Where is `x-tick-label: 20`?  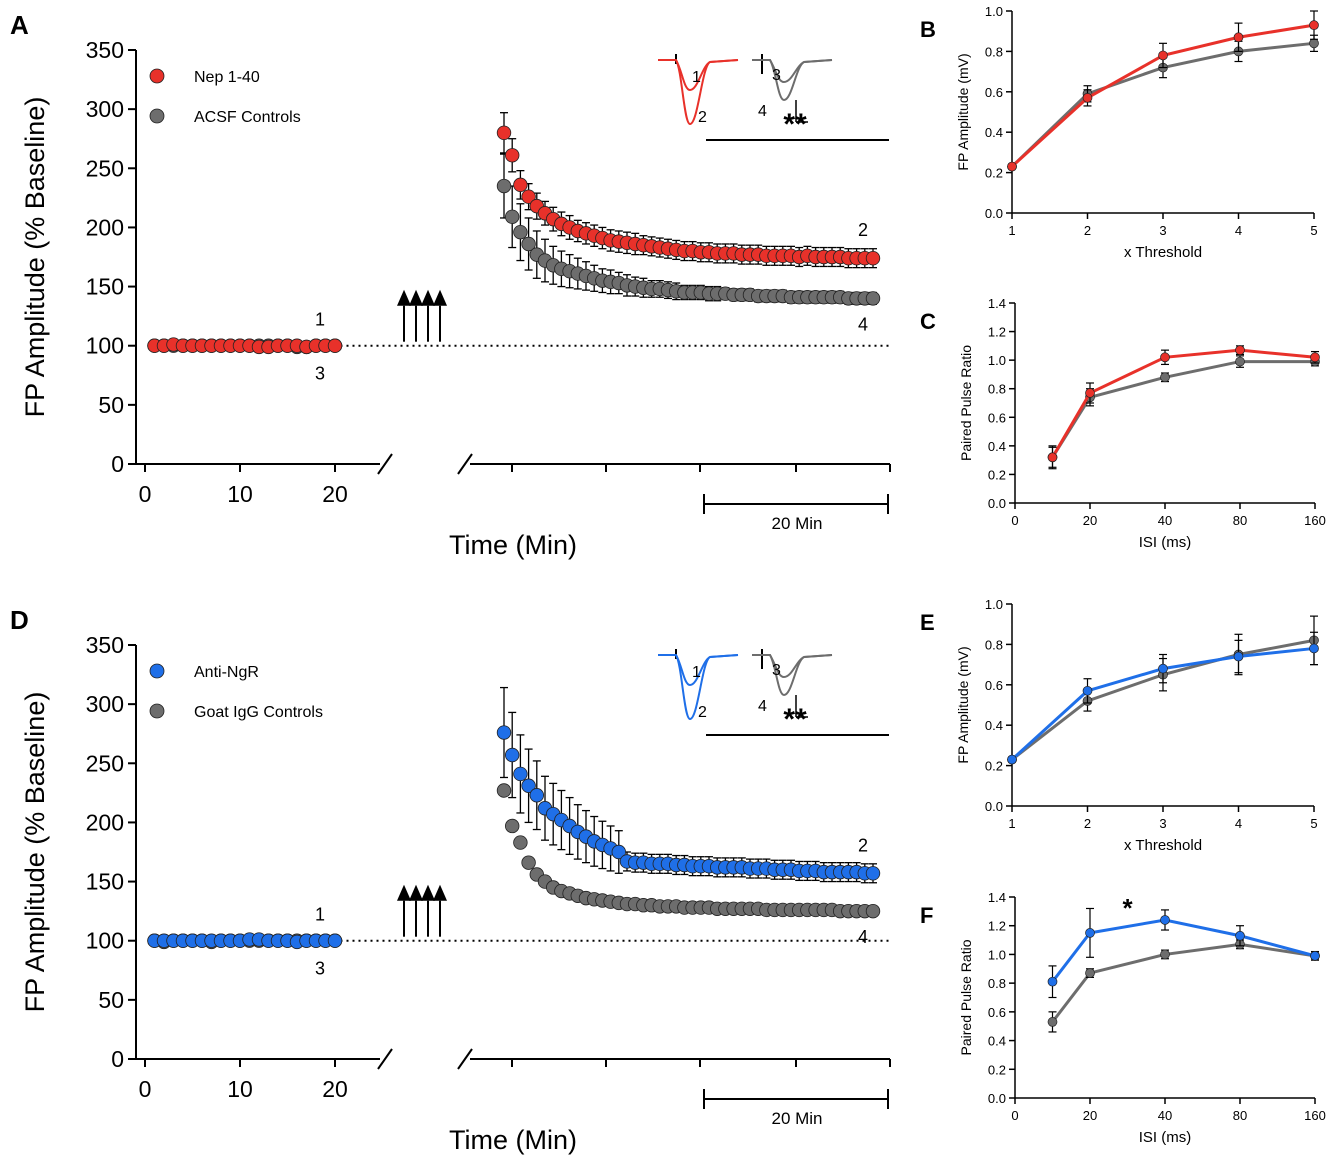
x-tick-label: 20 is located at coordinates (1090, 520).